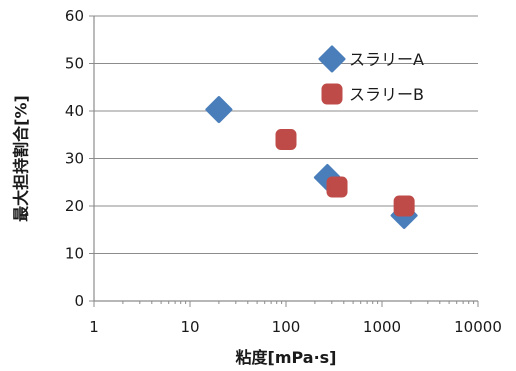 This screenshot has height=371, width=516. I want to click on y-tick-label: 20, so click(74, 206).